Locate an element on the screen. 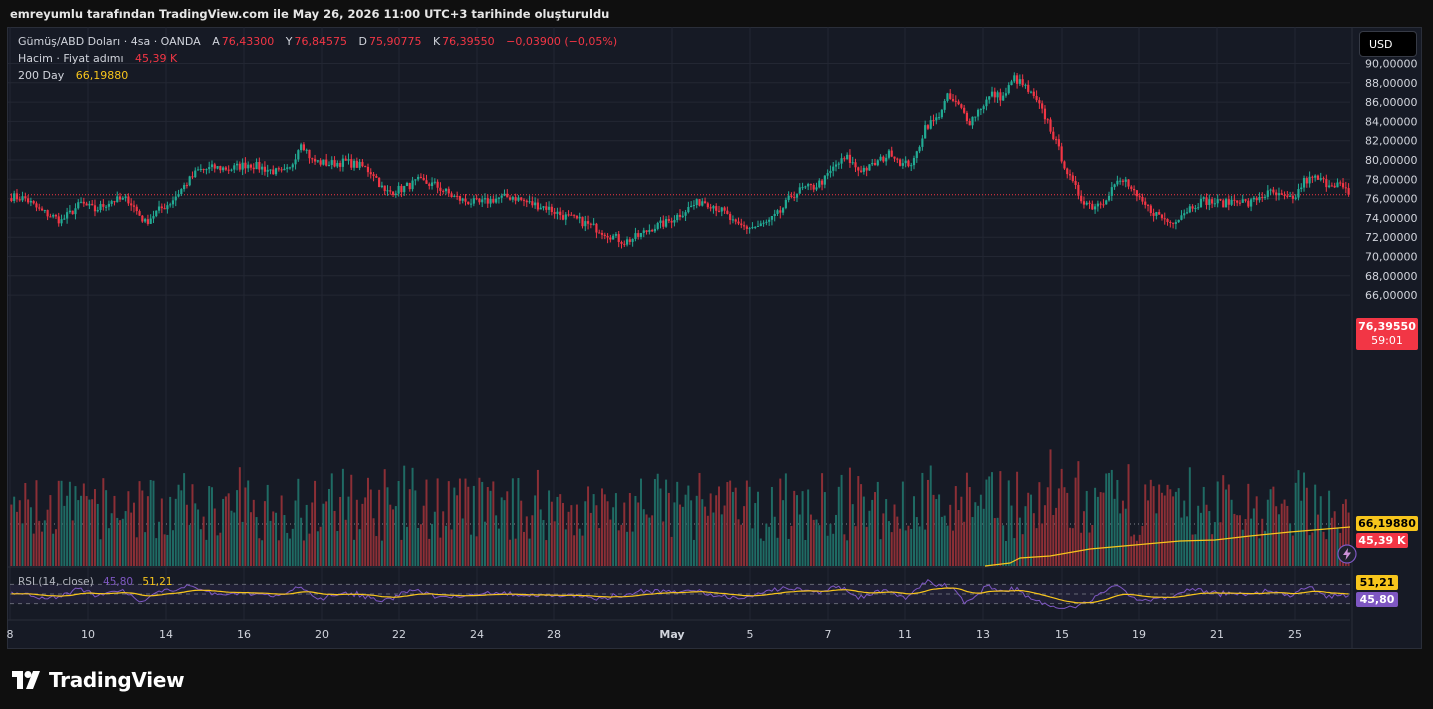 The height and width of the screenshot is (709, 1433). legend-rsi-label: RSI (14, close) is located at coordinates (56, 582).